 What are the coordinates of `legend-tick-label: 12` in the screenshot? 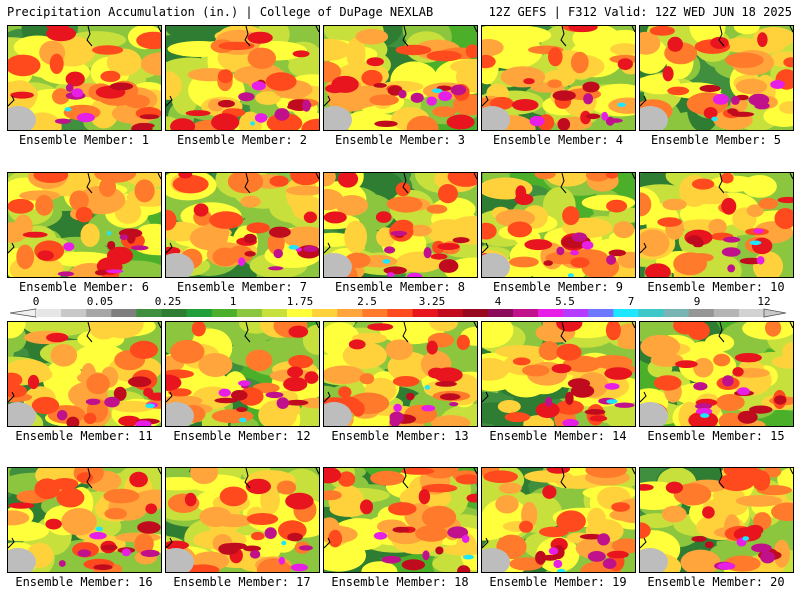 It's located at (764, 301).